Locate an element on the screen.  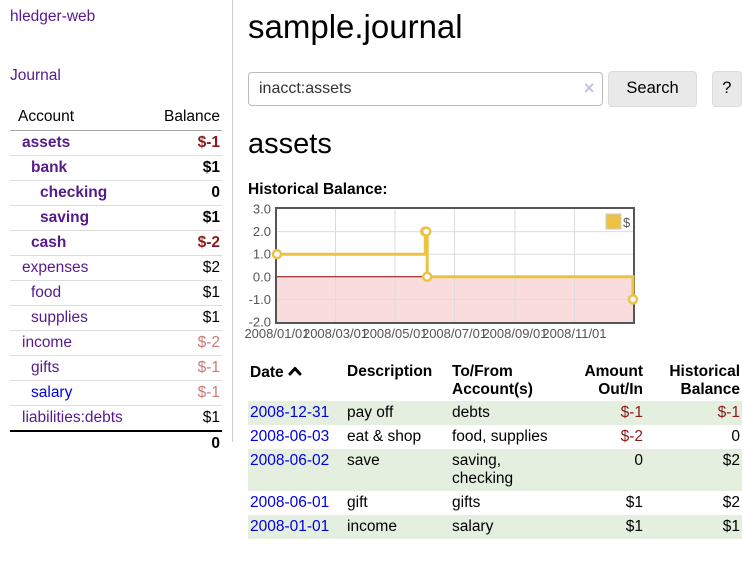
account-link-saving: saving is located at coordinates (65, 217).